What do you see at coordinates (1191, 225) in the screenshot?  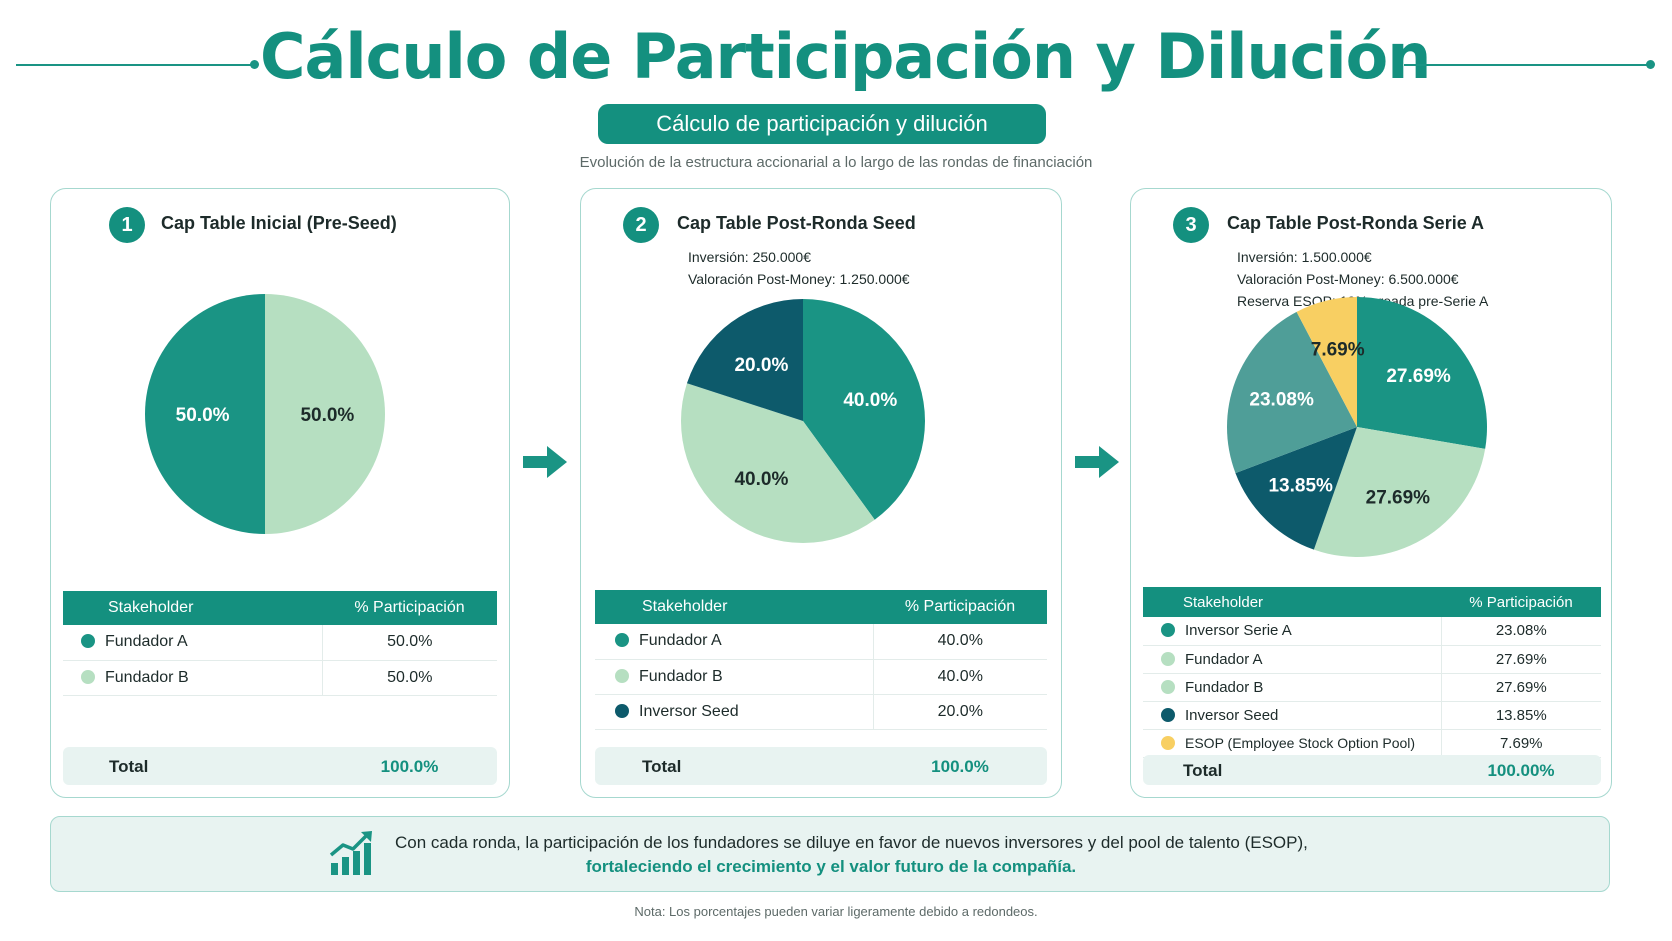 I see `step-number-badge: 3` at bounding box center [1191, 225].